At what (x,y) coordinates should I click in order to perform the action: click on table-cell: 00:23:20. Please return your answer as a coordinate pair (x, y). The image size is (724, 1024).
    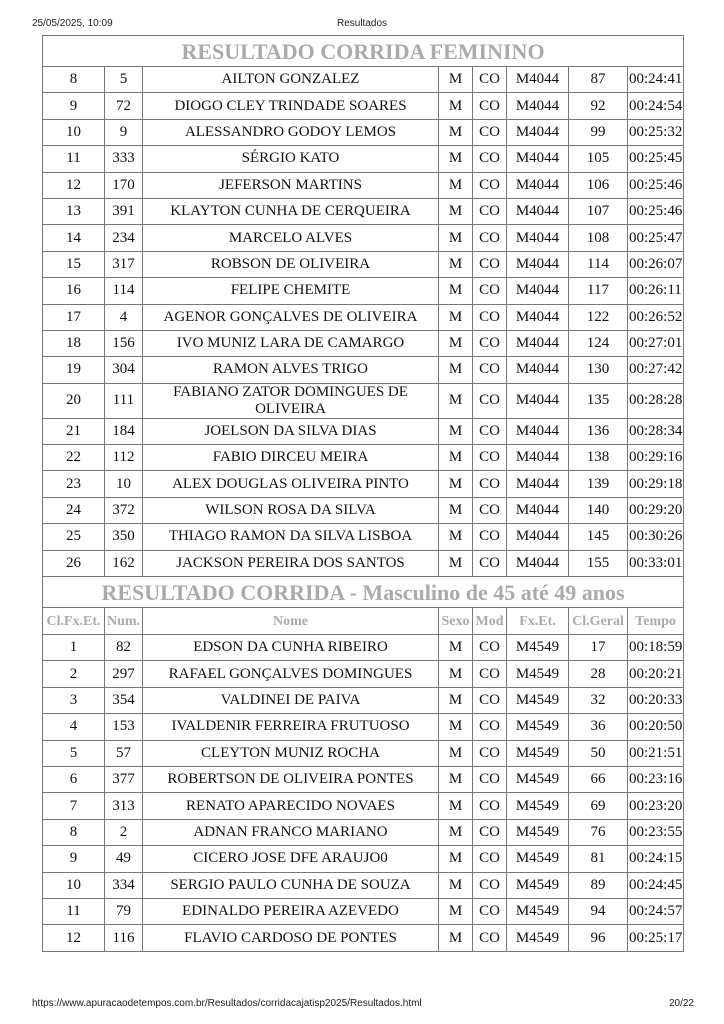
    Looking at the image, I should click on (655, 806).